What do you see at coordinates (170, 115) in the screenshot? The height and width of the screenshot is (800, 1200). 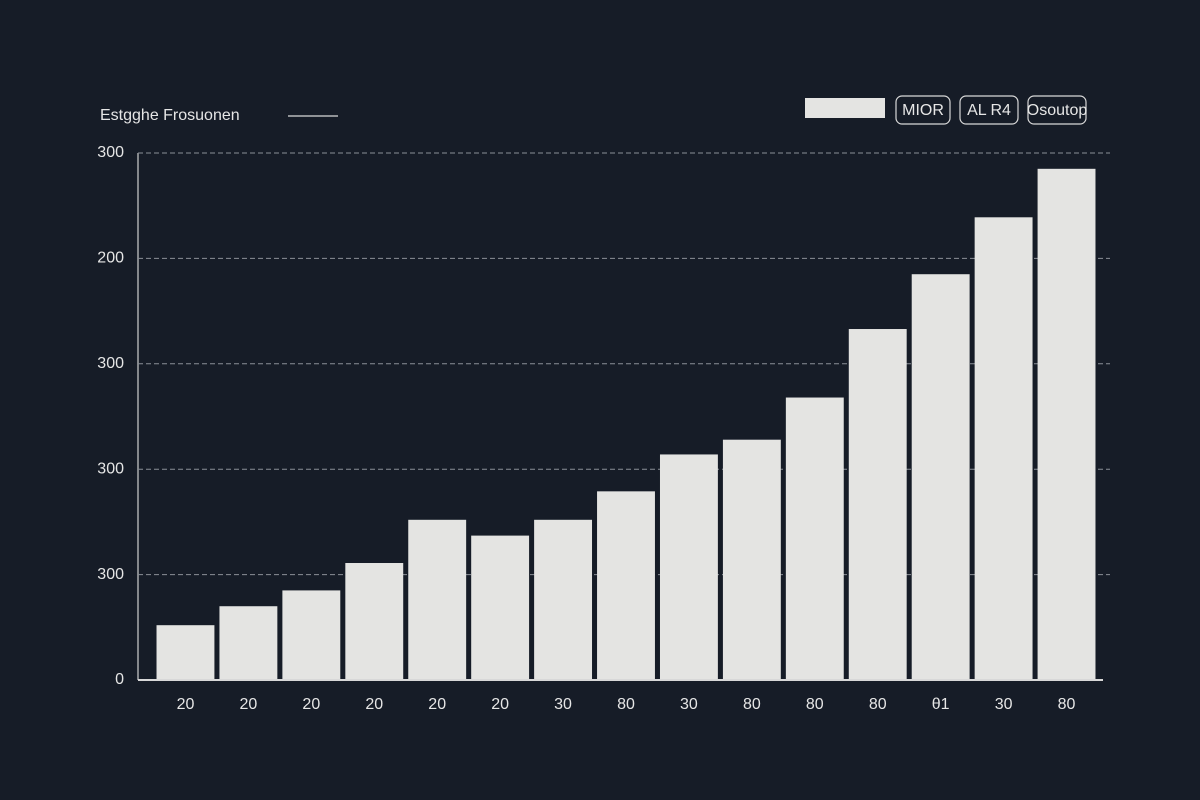 I see `chart-title: Estgghe Frosuonen` at bounding box center [170, 115].